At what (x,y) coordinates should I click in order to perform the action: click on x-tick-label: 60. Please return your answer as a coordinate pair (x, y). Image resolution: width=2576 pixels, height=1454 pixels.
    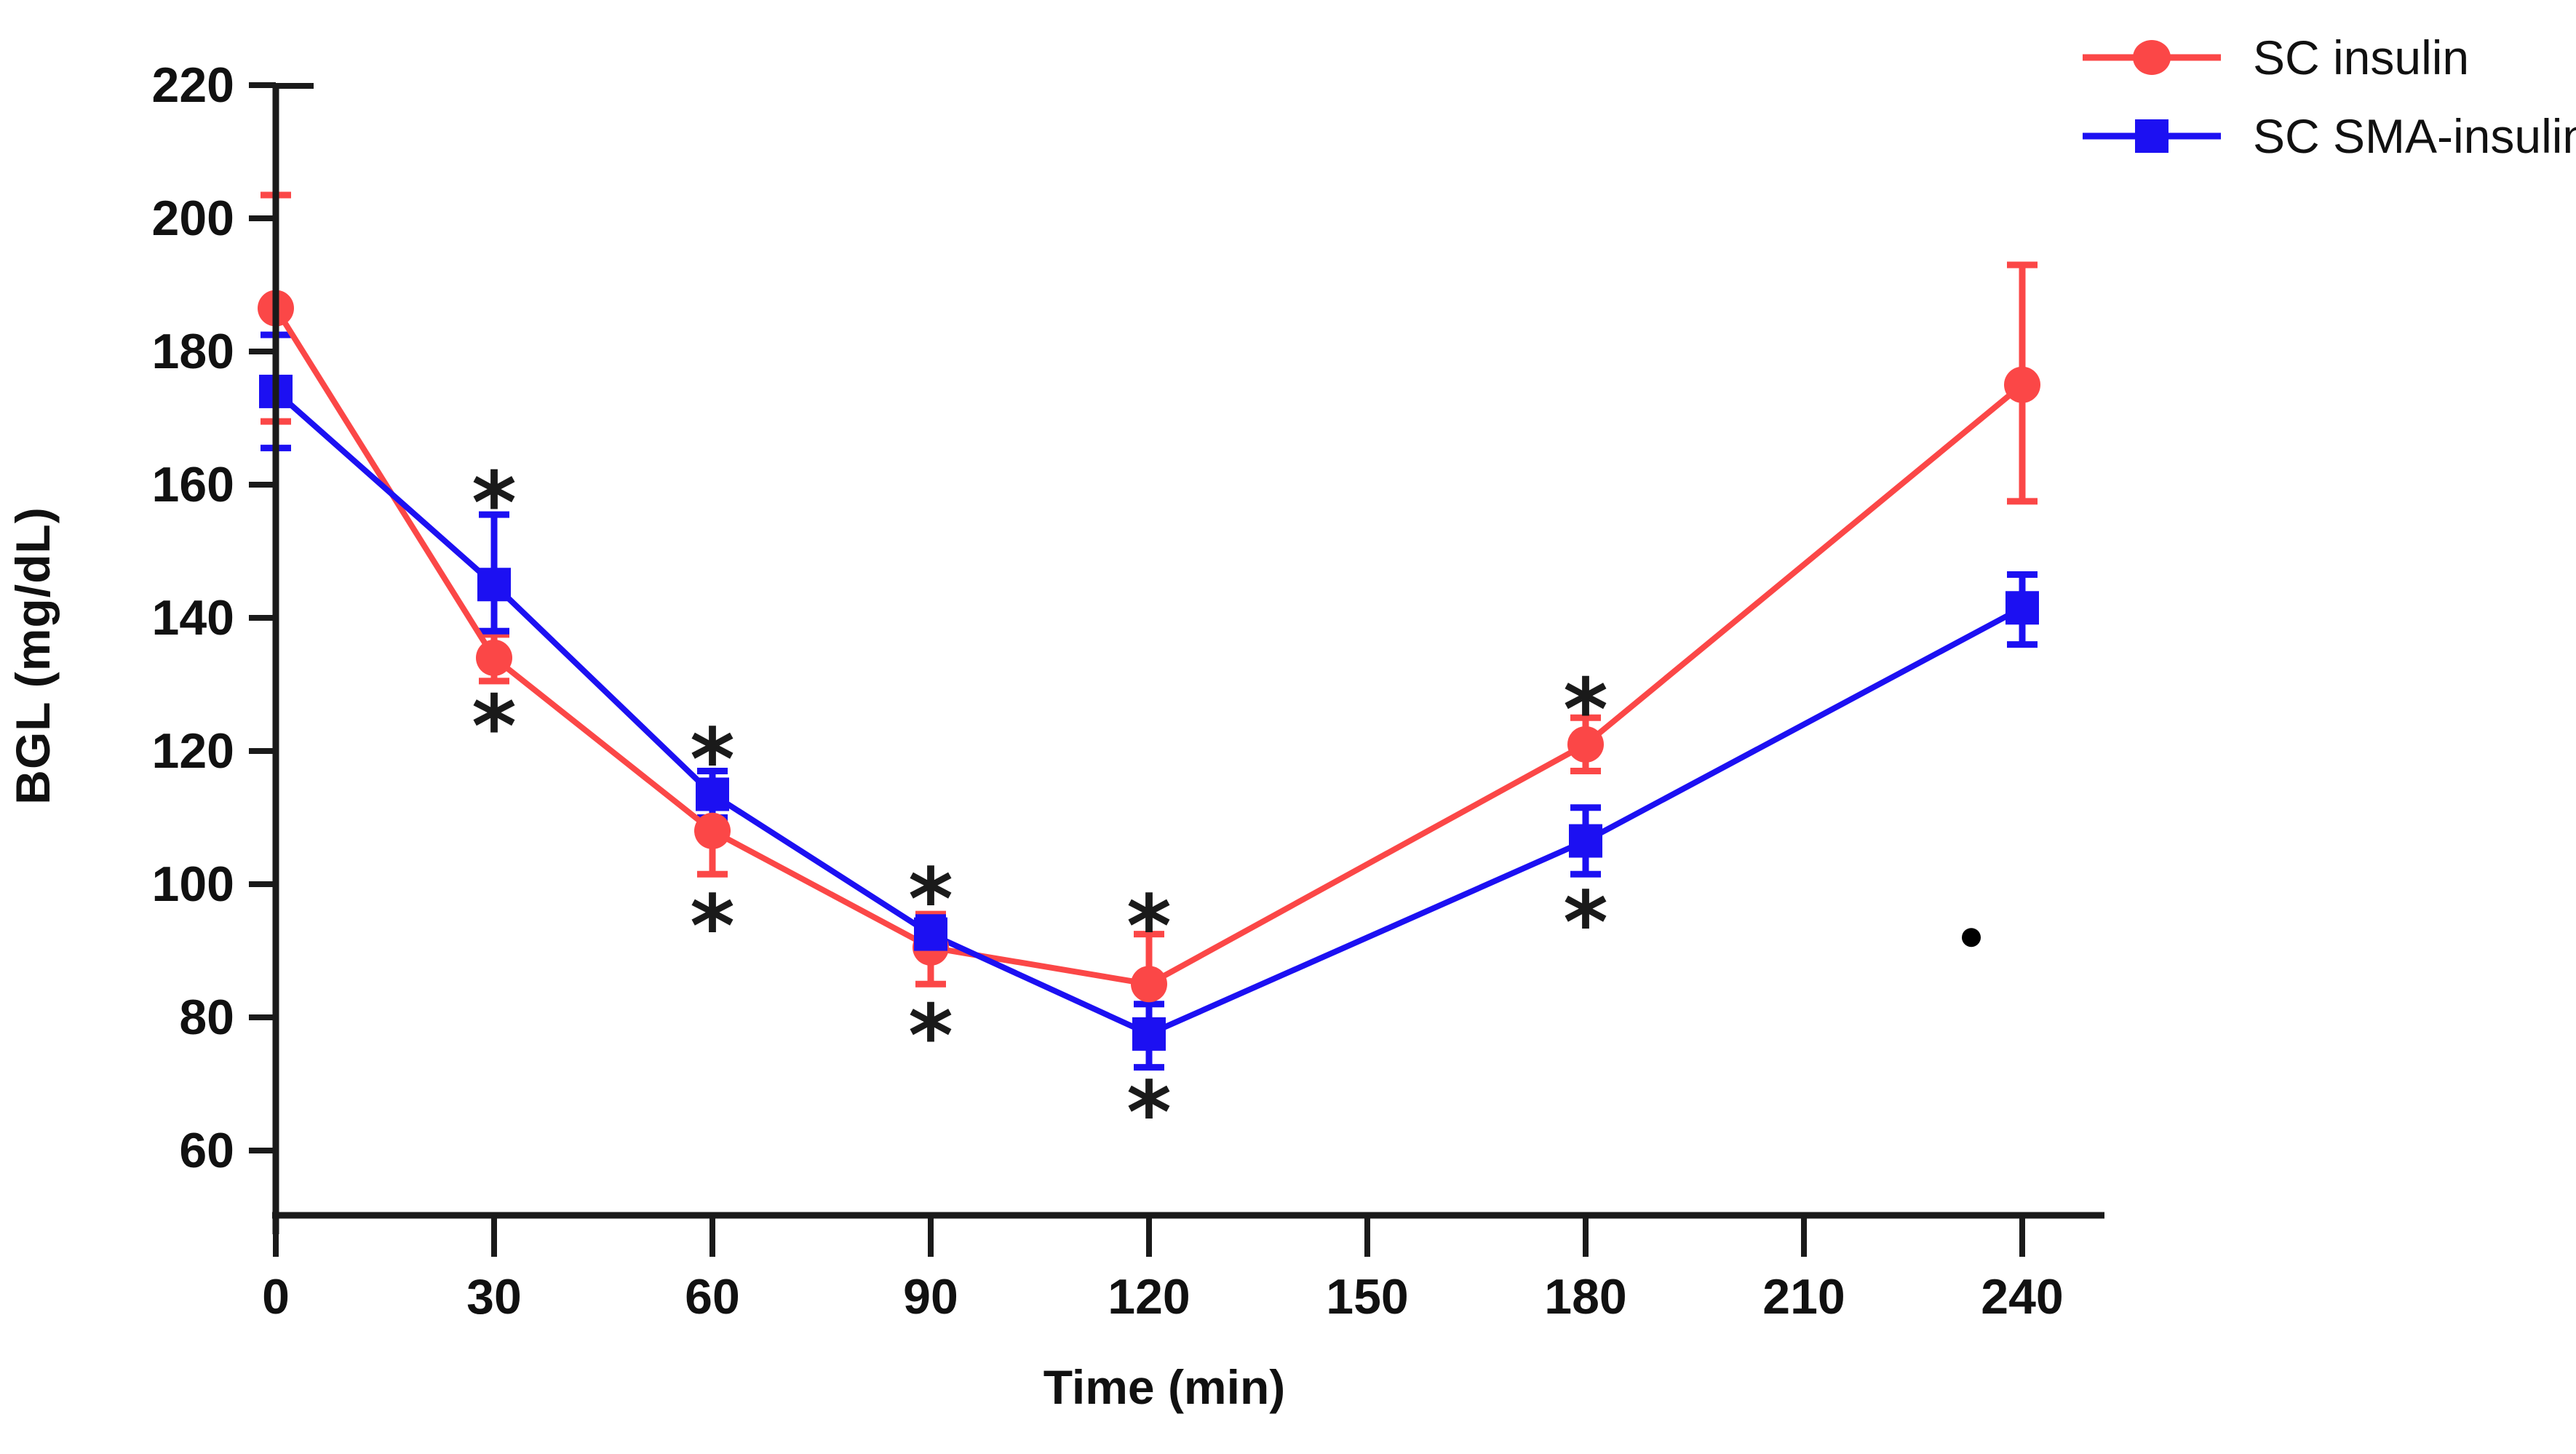
    Looking at the image, I should click on (712, 1296).